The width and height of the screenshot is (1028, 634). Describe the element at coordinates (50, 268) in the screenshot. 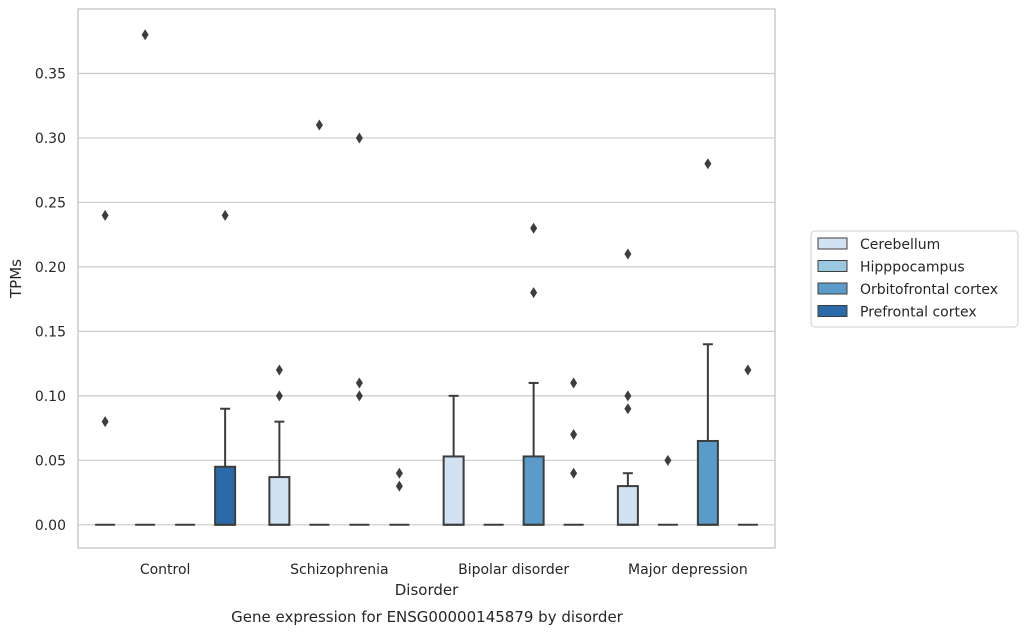

I see `y-tick-label: 0.20` at that location.